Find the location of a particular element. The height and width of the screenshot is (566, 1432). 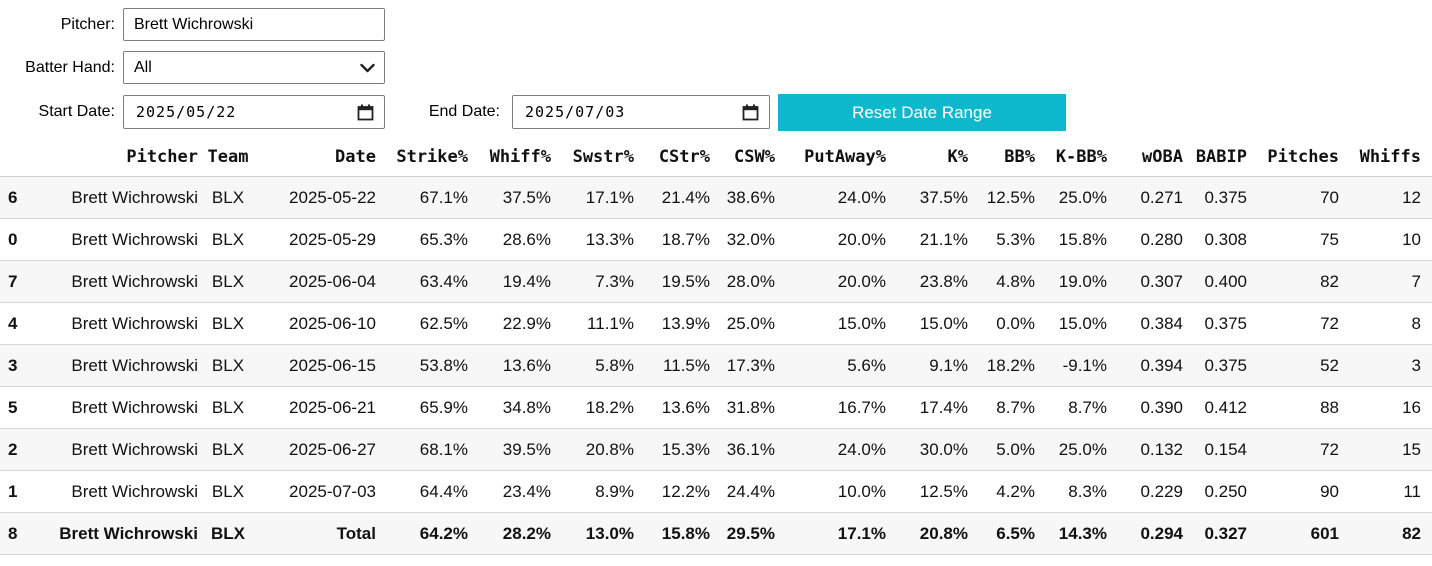

cell-whiffs: 7 is located at coordinates (1385, 281).